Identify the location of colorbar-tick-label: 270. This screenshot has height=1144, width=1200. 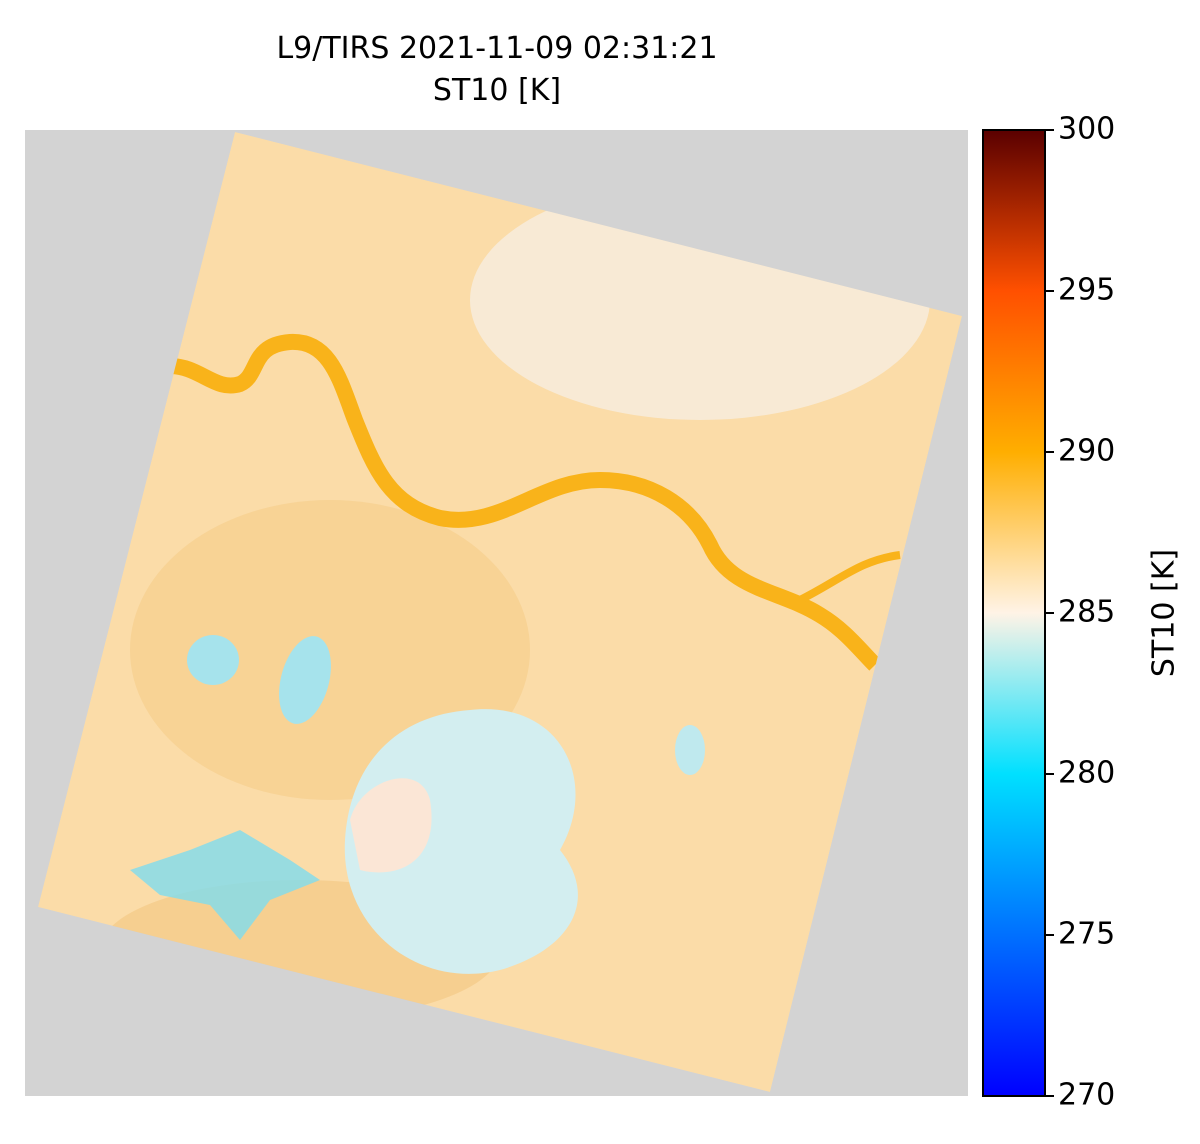
(1086, 1095).